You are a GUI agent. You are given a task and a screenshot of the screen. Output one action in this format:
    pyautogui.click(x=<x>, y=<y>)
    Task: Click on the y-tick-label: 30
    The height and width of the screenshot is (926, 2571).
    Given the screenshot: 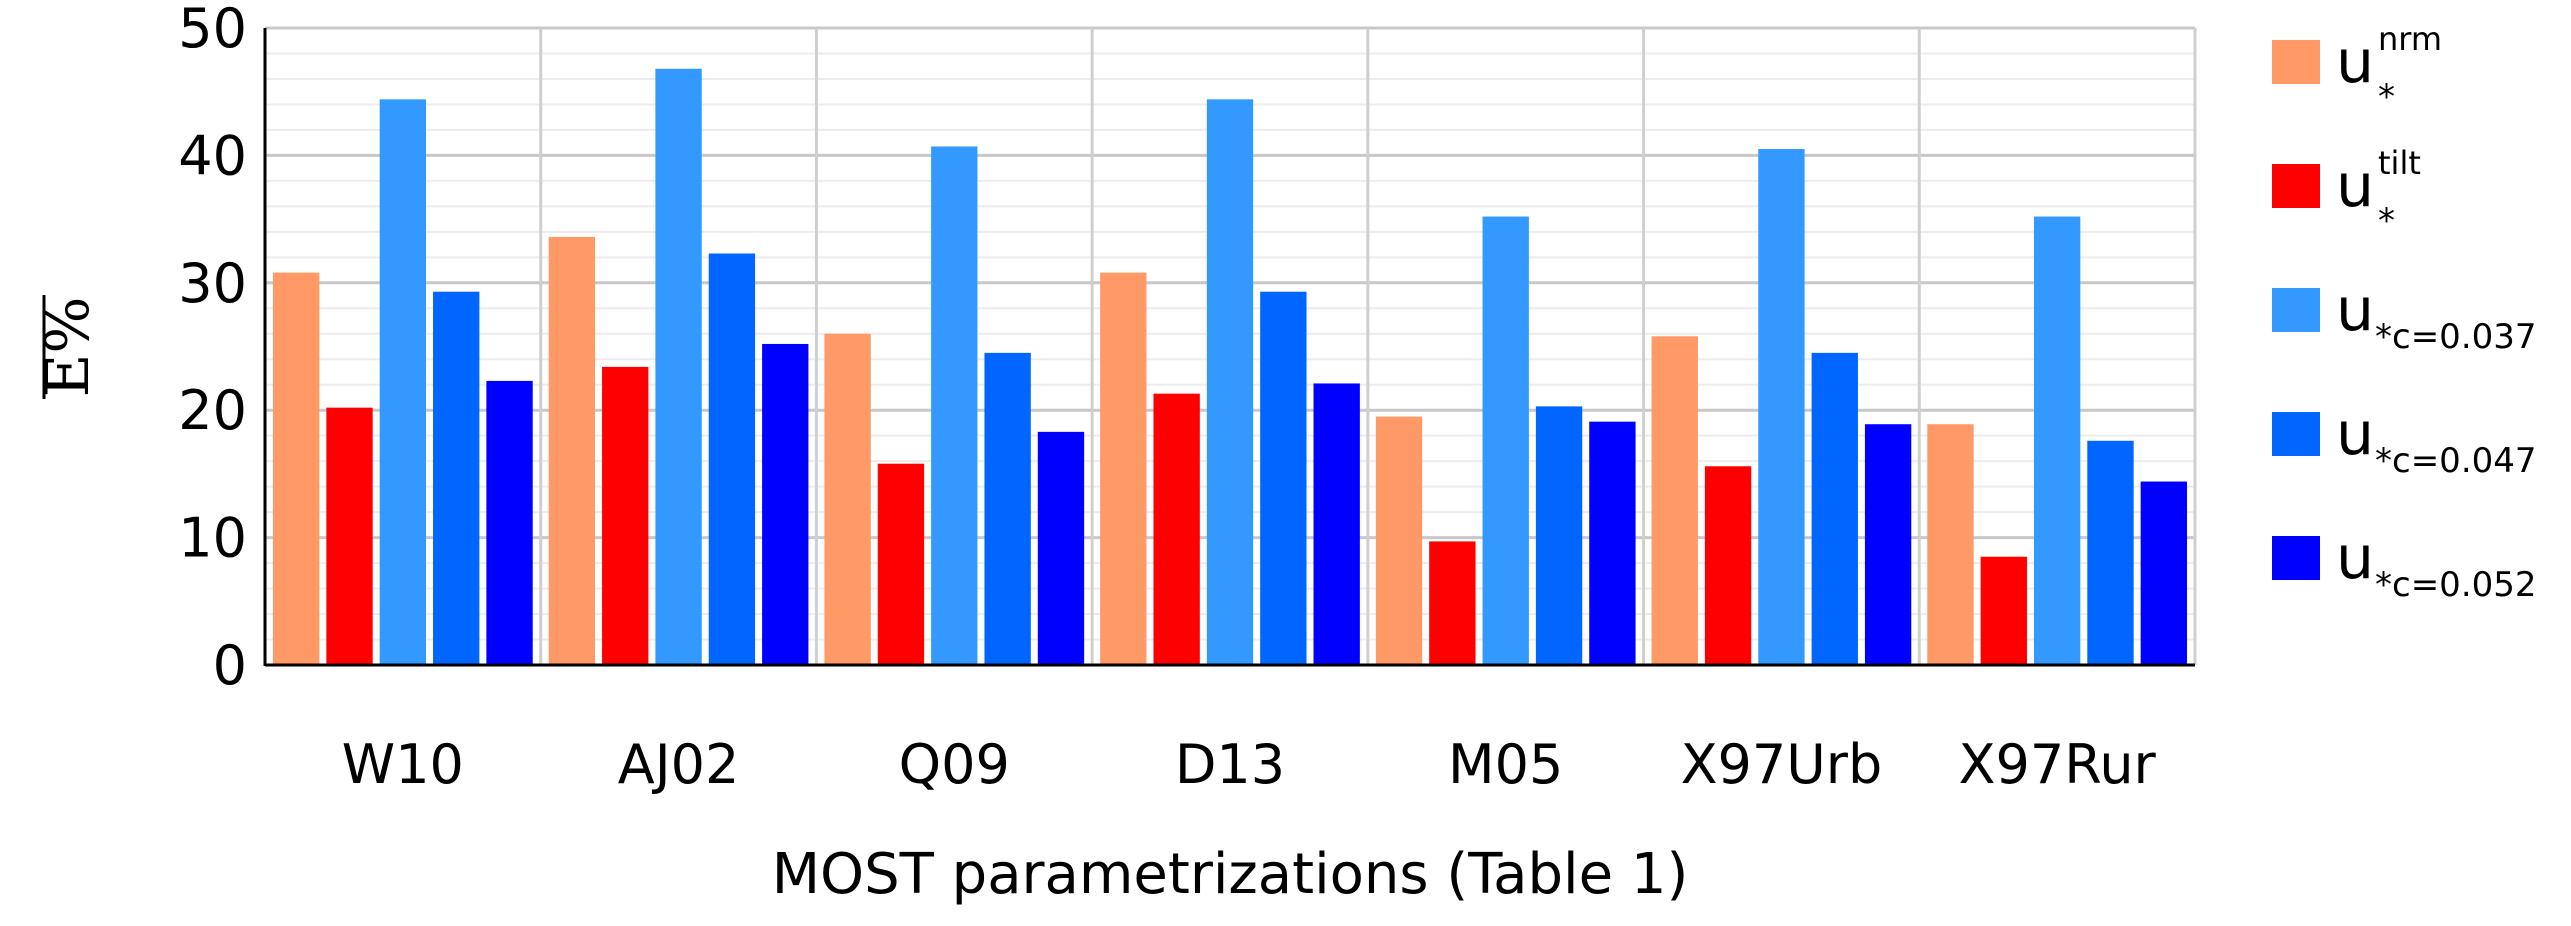 What is the action you would take?
    pyautogui.click(x=212, y=283)
    